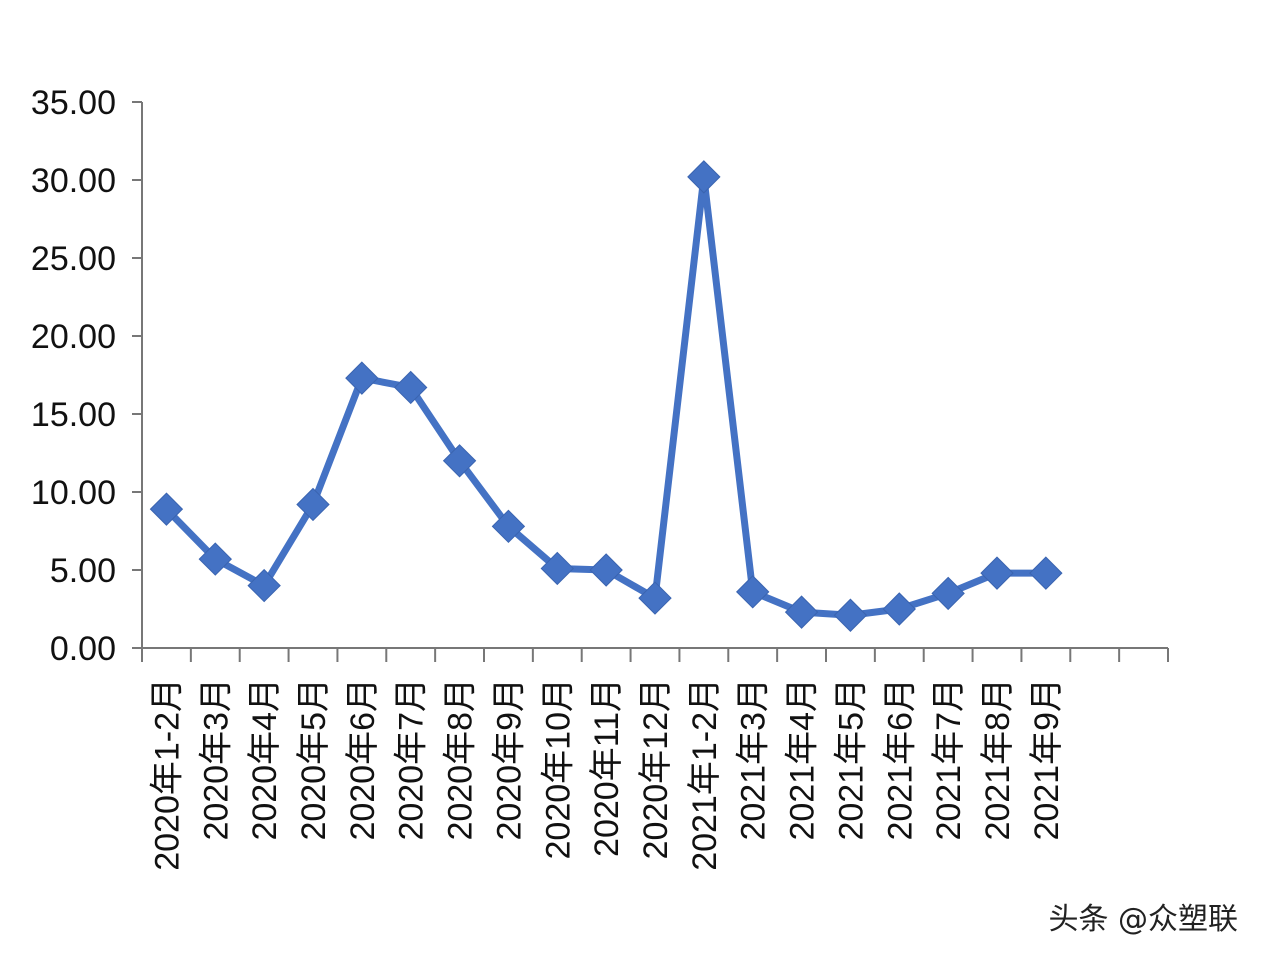 The height and width of the screenshot is (964, 1266). Describe the element at coordinates (461, 759) in the screenshot. I see `x-tick-label: 2020年8月` at that location.